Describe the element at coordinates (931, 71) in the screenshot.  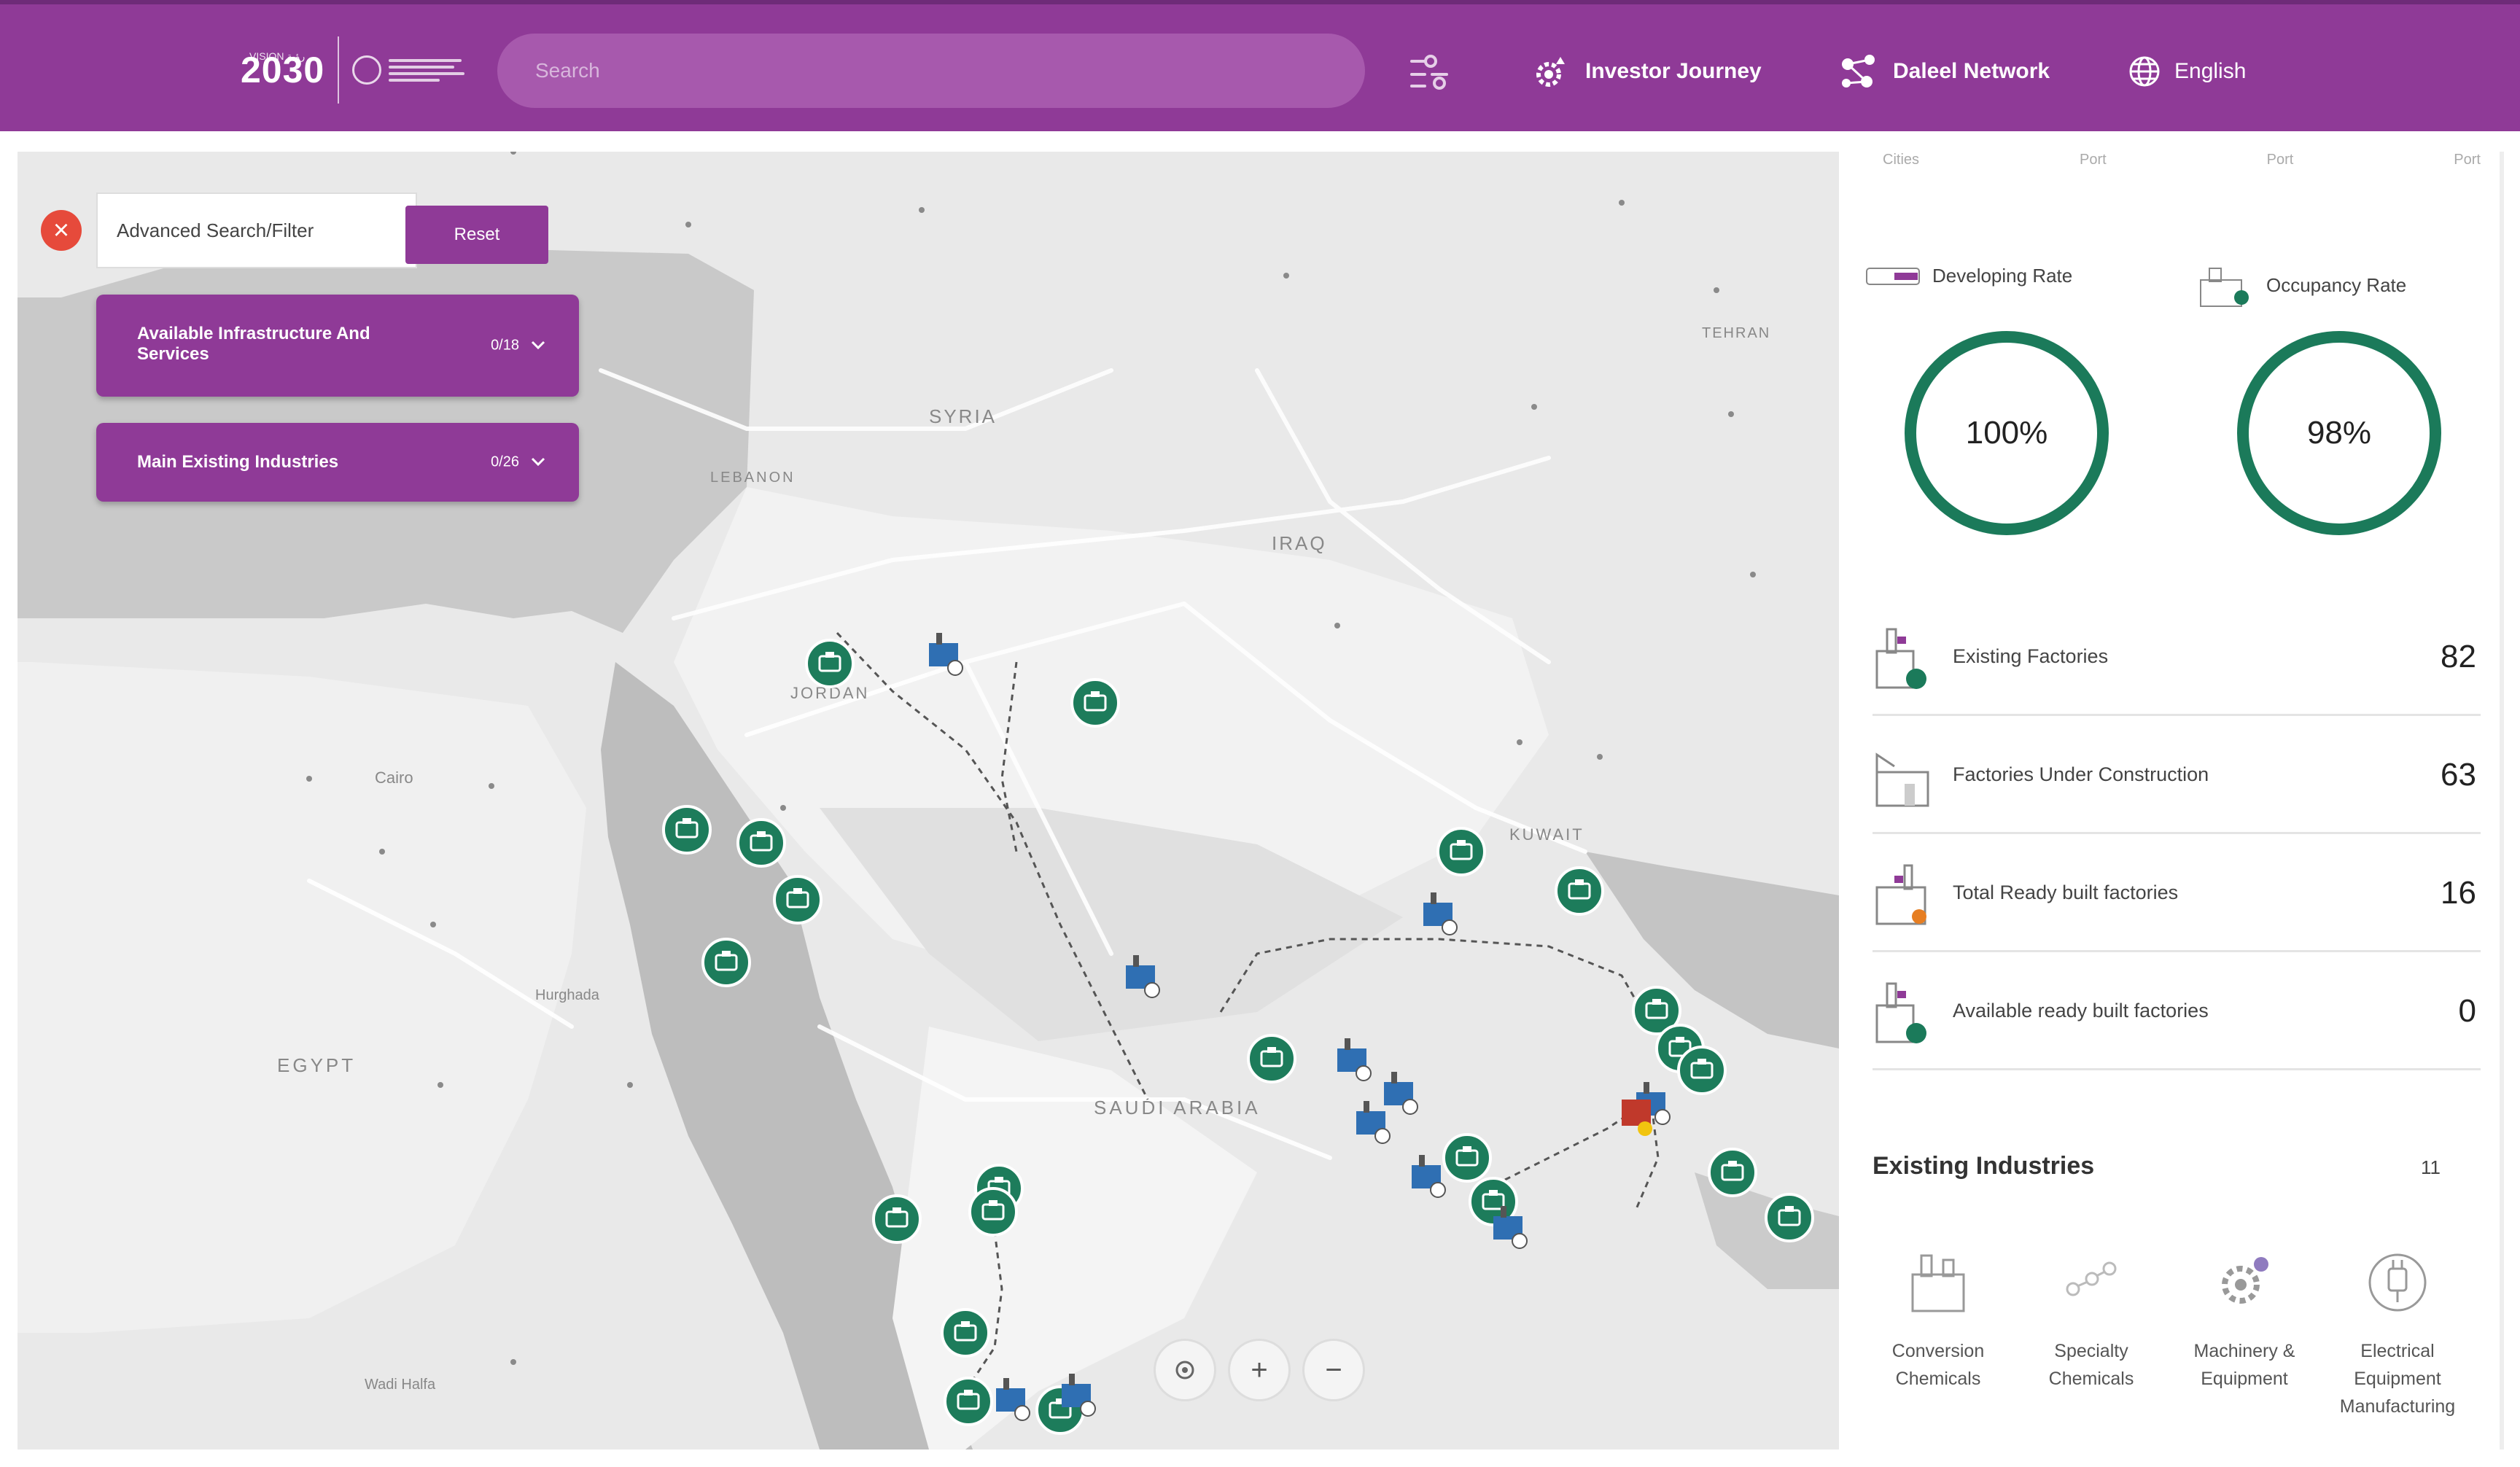
I see `search-input: Search` at that location.